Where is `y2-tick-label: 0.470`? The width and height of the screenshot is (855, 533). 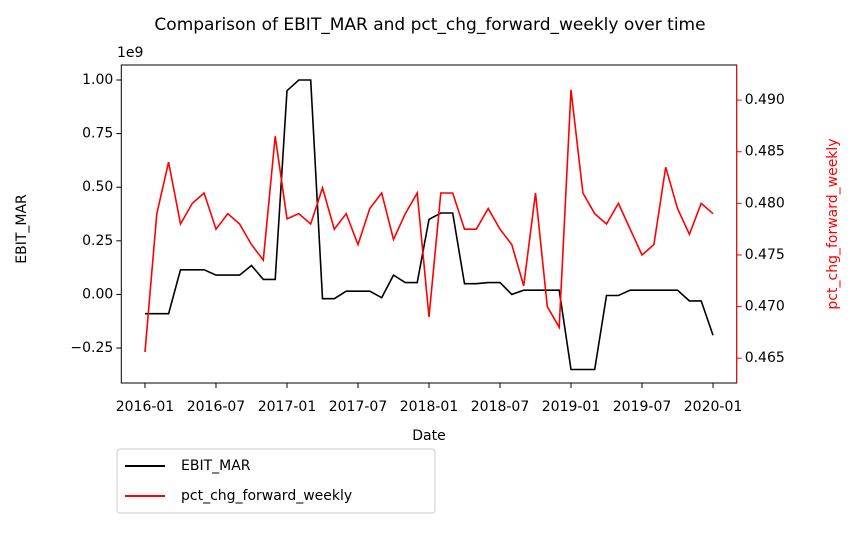
y2-tick-label: 0.470 is located at coordinates (765, 307).